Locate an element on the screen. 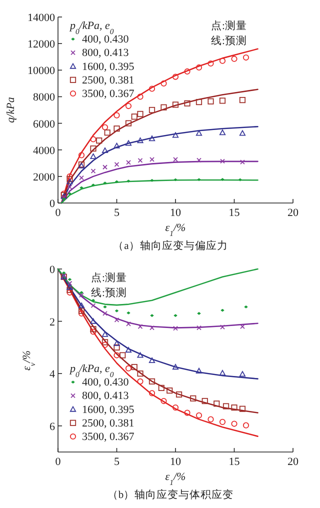 Image resolution: width=320 pixels, height=508 pixels. legend-label: 1600, 0.395 is located at coordinates (108, 410).